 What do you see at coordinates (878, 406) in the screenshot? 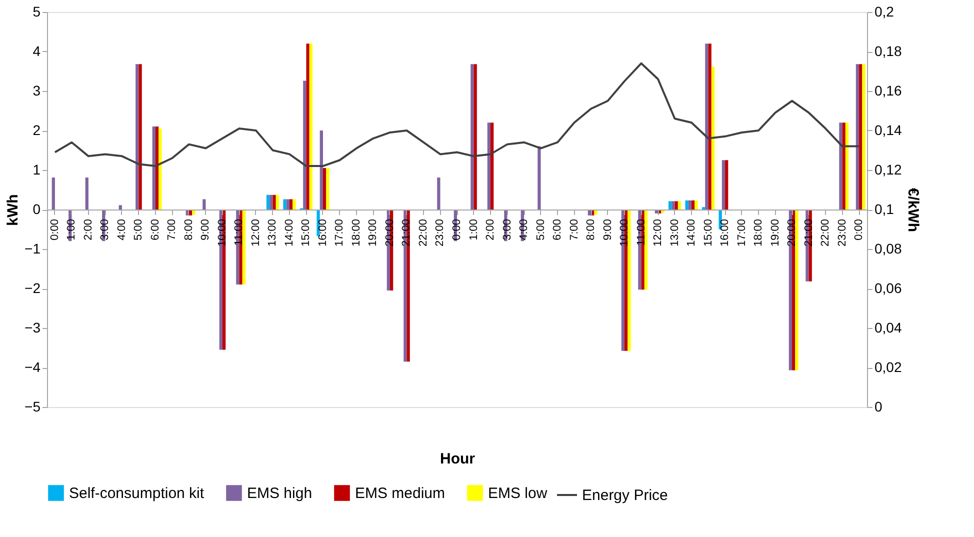
I see `y2-tick-label: 0` at bounding box center [878, 406].